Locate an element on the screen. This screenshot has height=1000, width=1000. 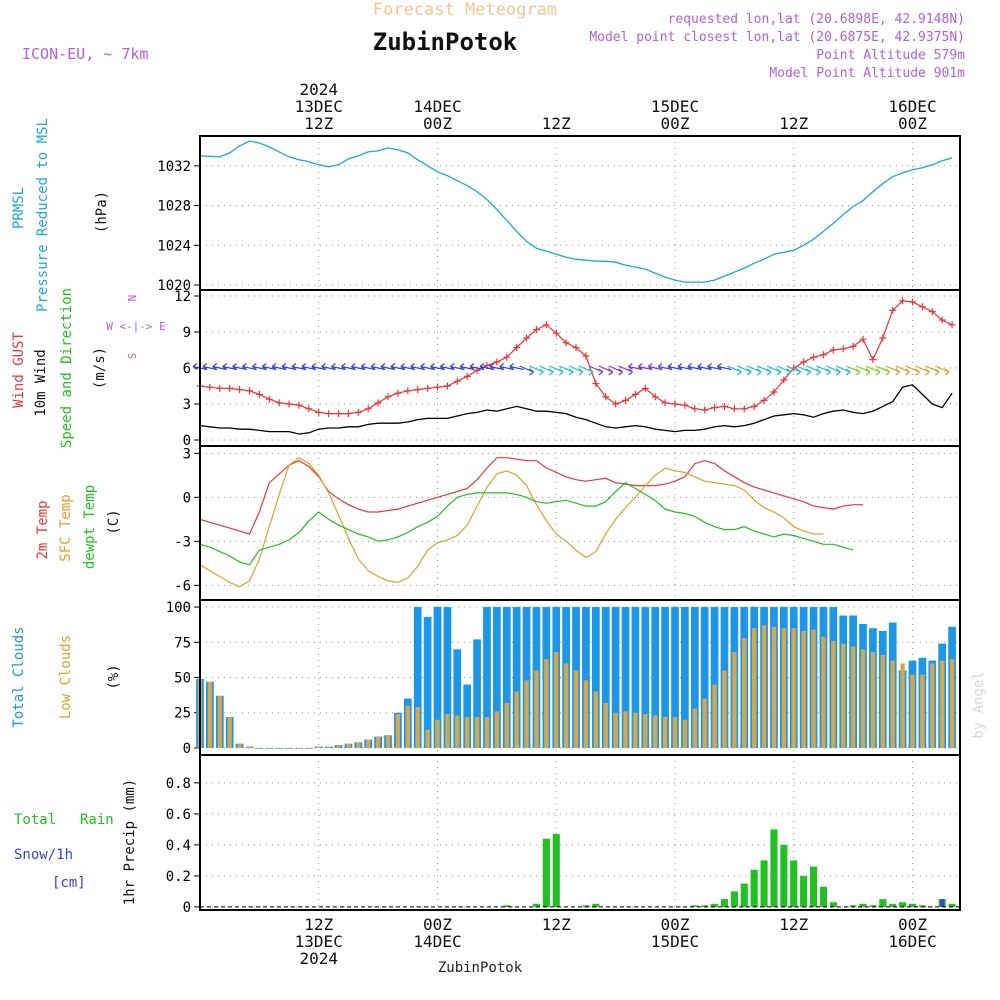
wind-gust-label: Wind GUST is located at coordinates (19, 370).